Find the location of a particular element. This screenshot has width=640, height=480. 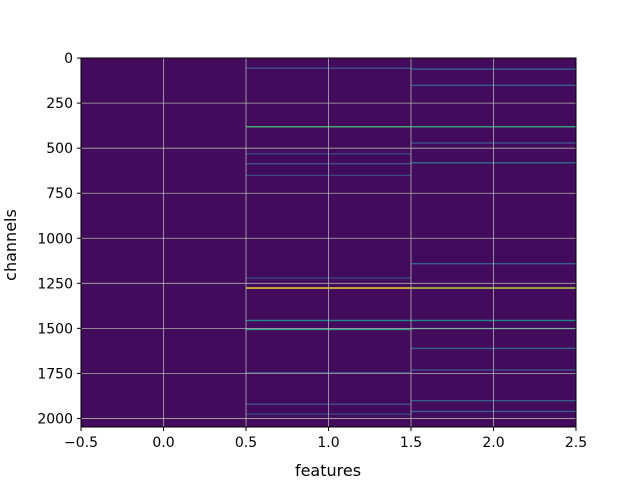

y-tick-label: 250 is located at coordinates (59, 104).